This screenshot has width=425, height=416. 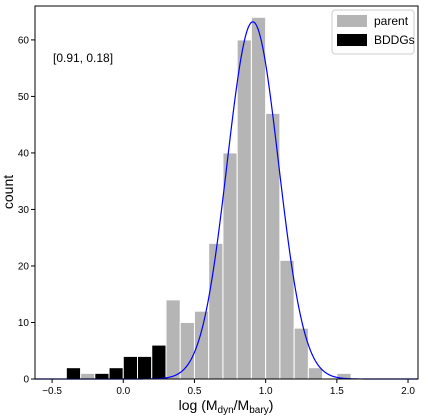 What do you see at coordinates (8, 192) in the screenshot?
I see `y-axis-label: count` at bounding box center [8, 192].